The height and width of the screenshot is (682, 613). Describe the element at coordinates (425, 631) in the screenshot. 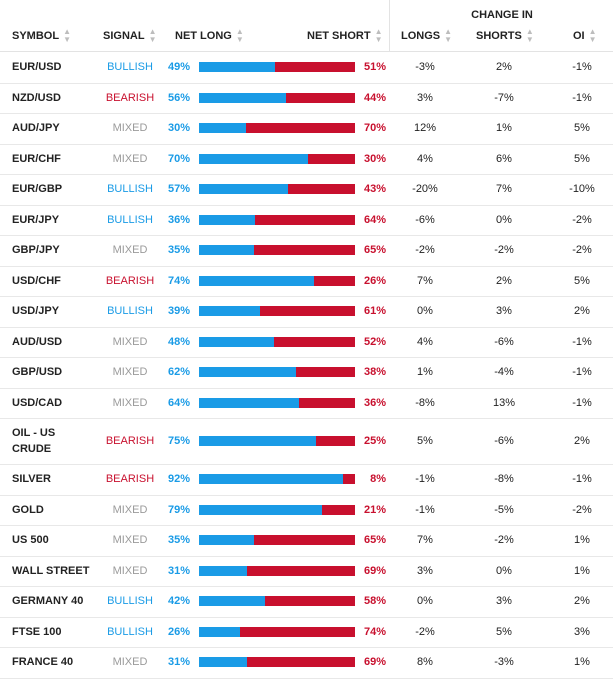

I see `longs-change-cell: -2%` at that location.